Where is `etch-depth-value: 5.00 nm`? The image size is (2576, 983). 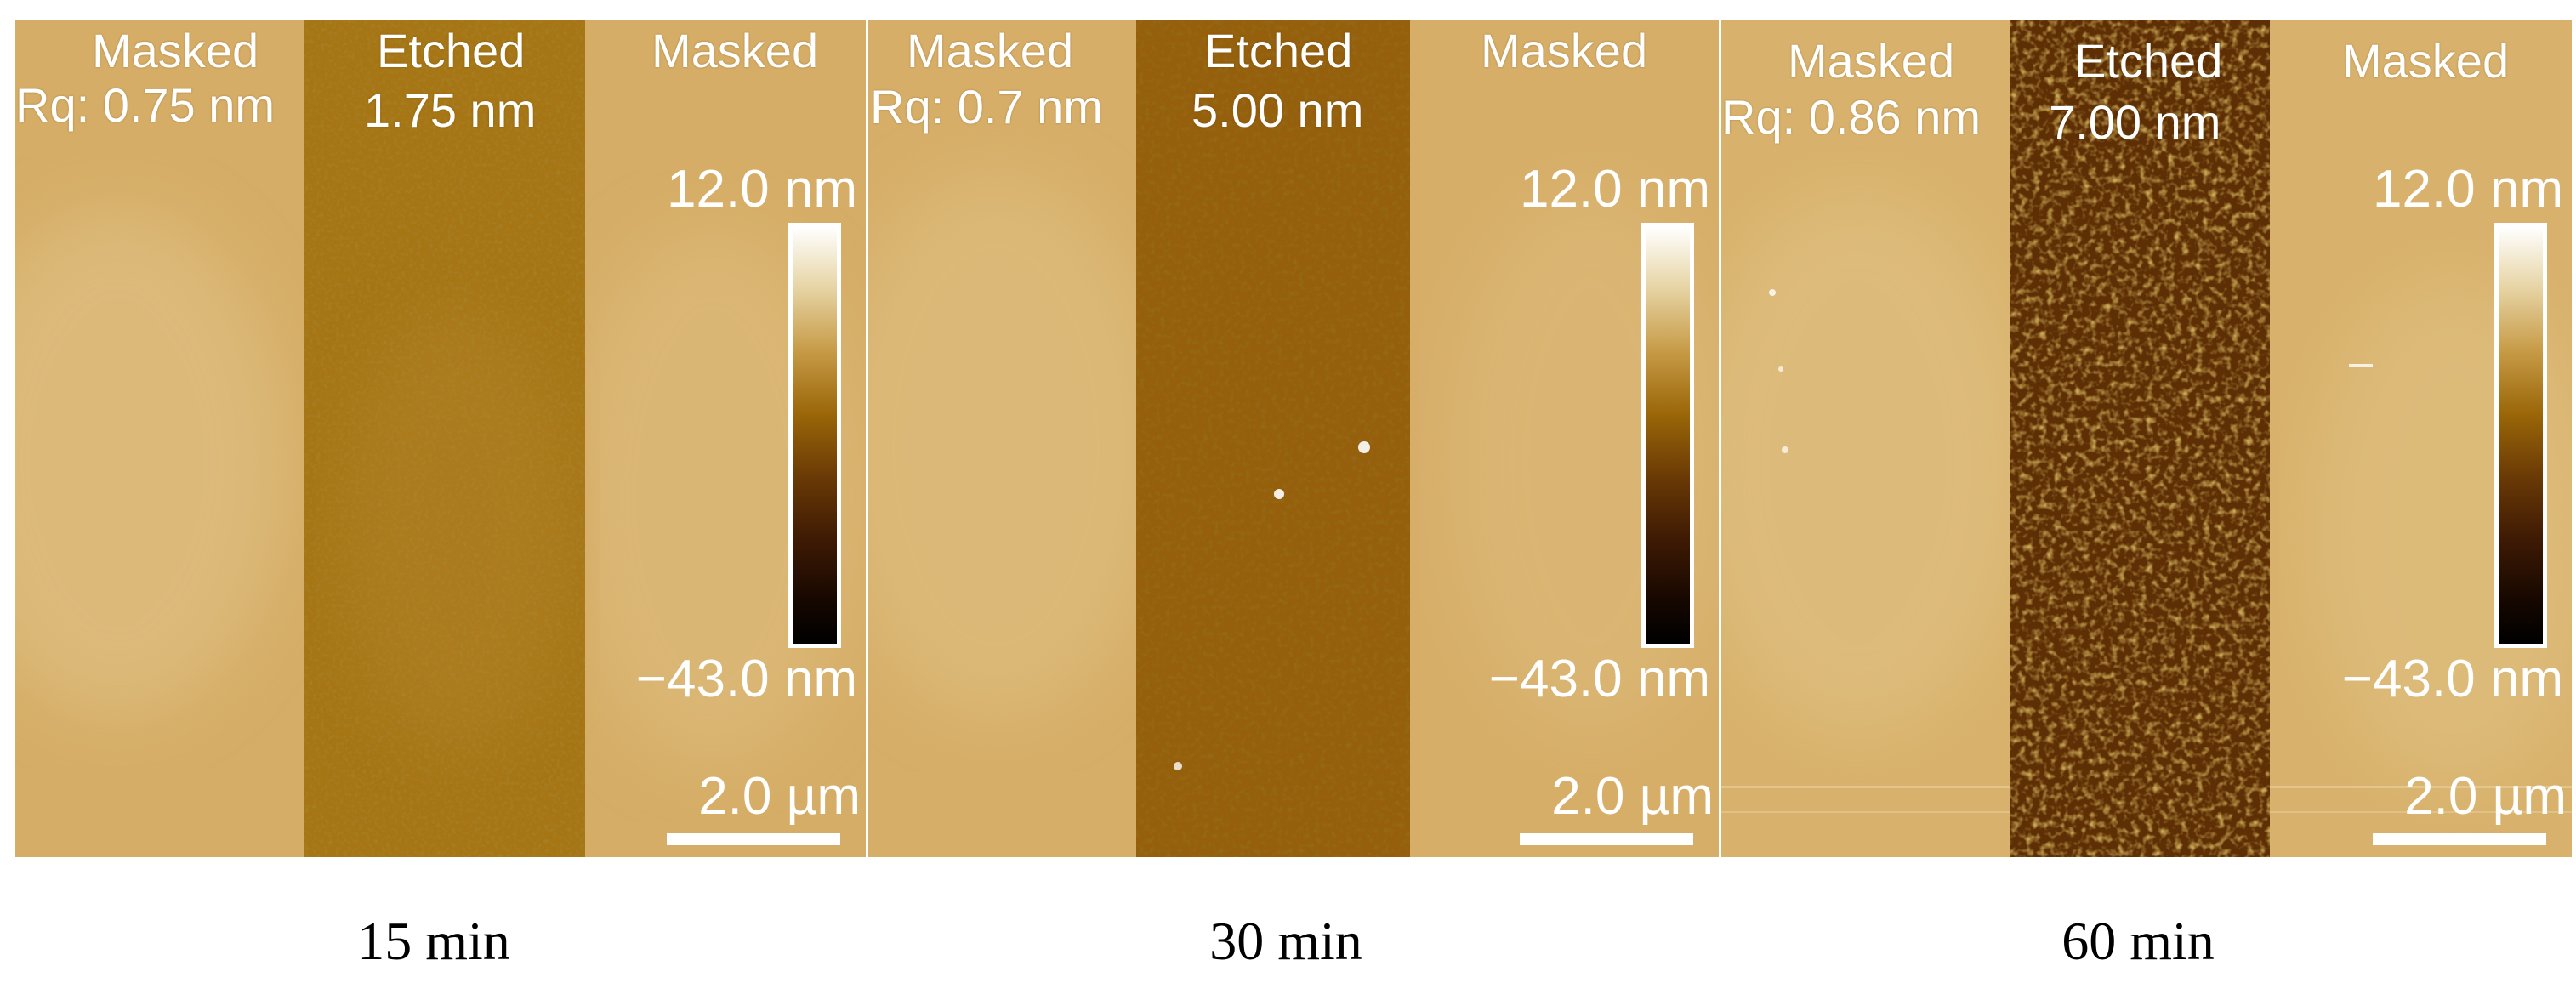
etch-depth-value: 5.00 nm is located at coordinates (1277, 110).